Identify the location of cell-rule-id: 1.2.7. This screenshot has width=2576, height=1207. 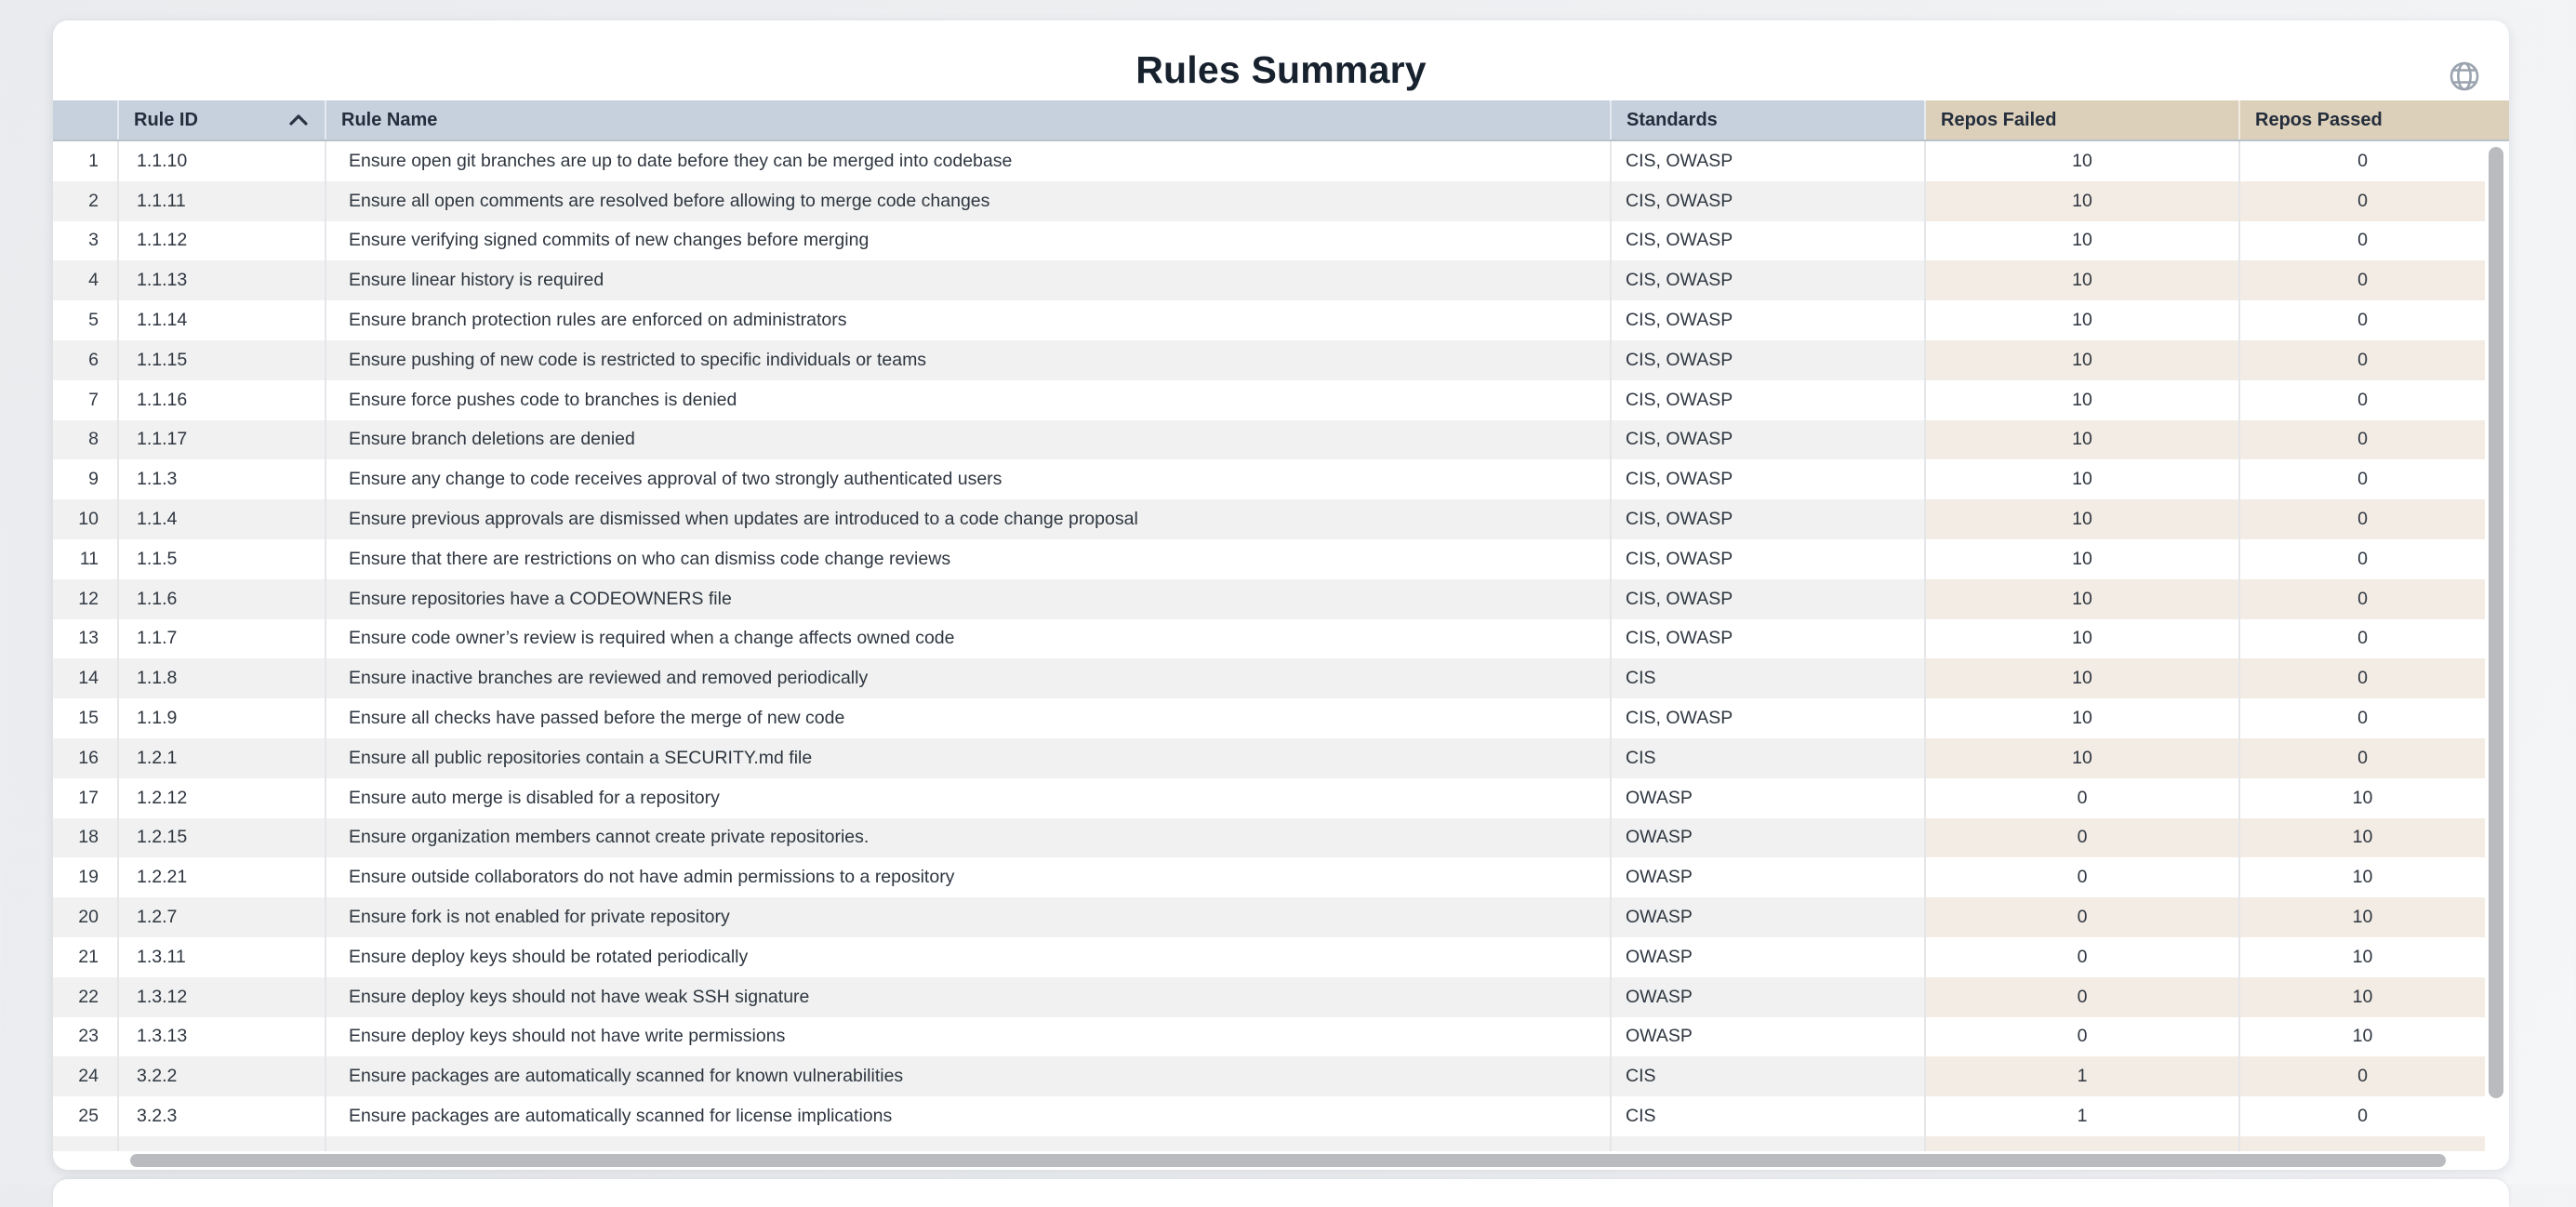
(222, 917).